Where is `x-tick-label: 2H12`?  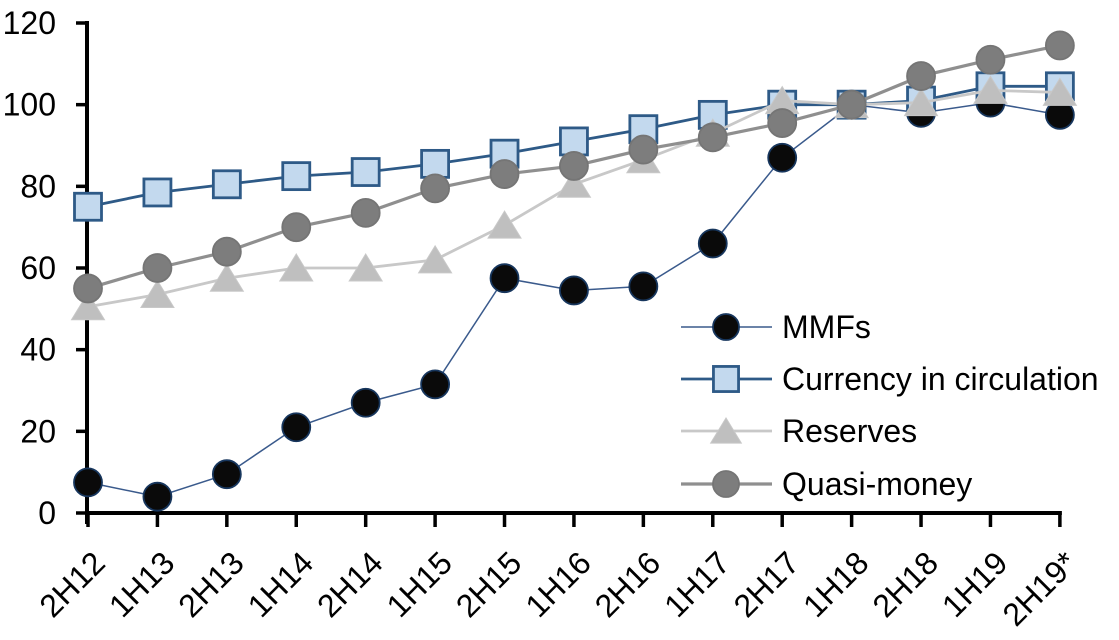
x-tick-label: 2H12 is located at coordinates (72, 584).